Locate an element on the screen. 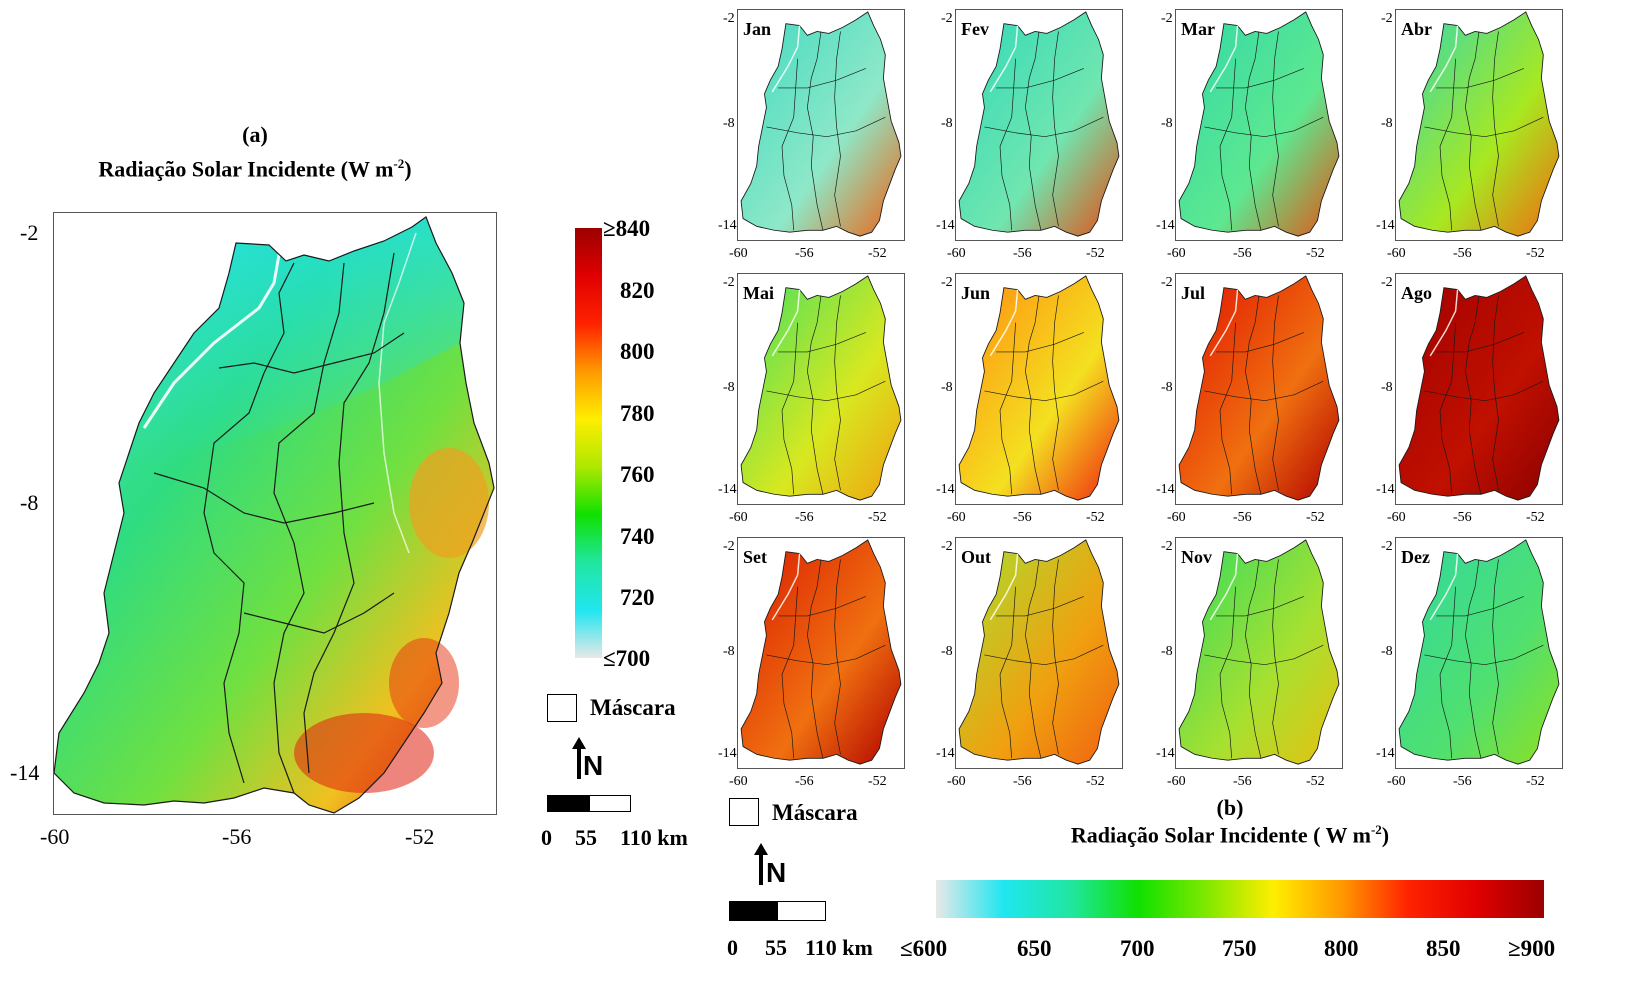 The image size is (1631, 1001). month-ytick-mar-0: -2 is located at coordinates (1167, 18).